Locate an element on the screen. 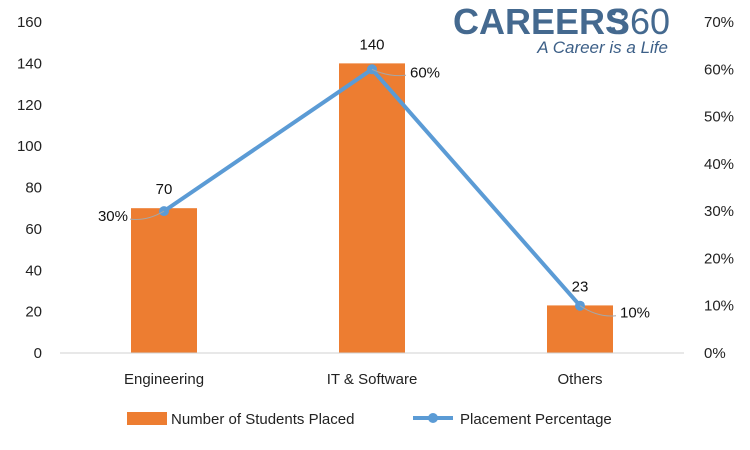 Image resolution: width=750 pixels, height=450 pixels. x-tick-label: Others is located at coordinates (579, 379).